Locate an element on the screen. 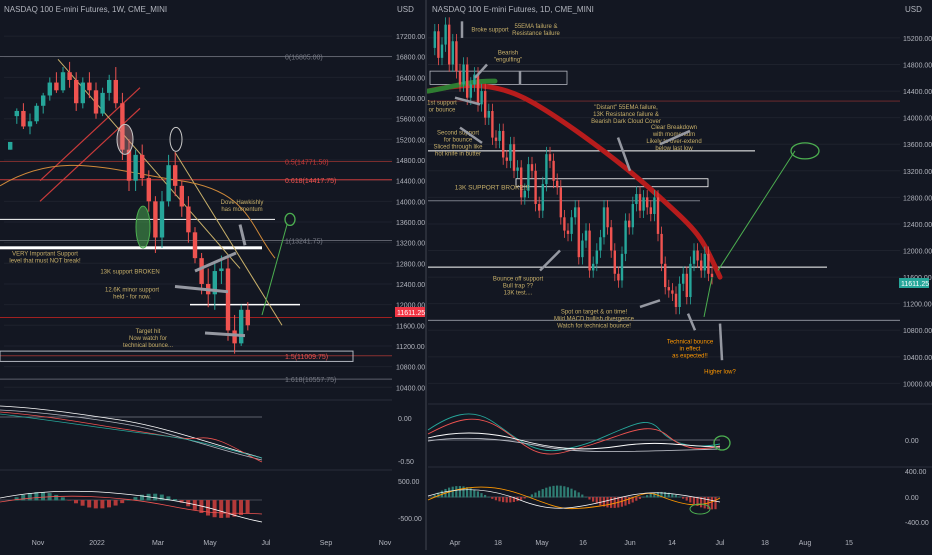  daily-price-tick: 10000.00 is located at coordinates (917, 384).